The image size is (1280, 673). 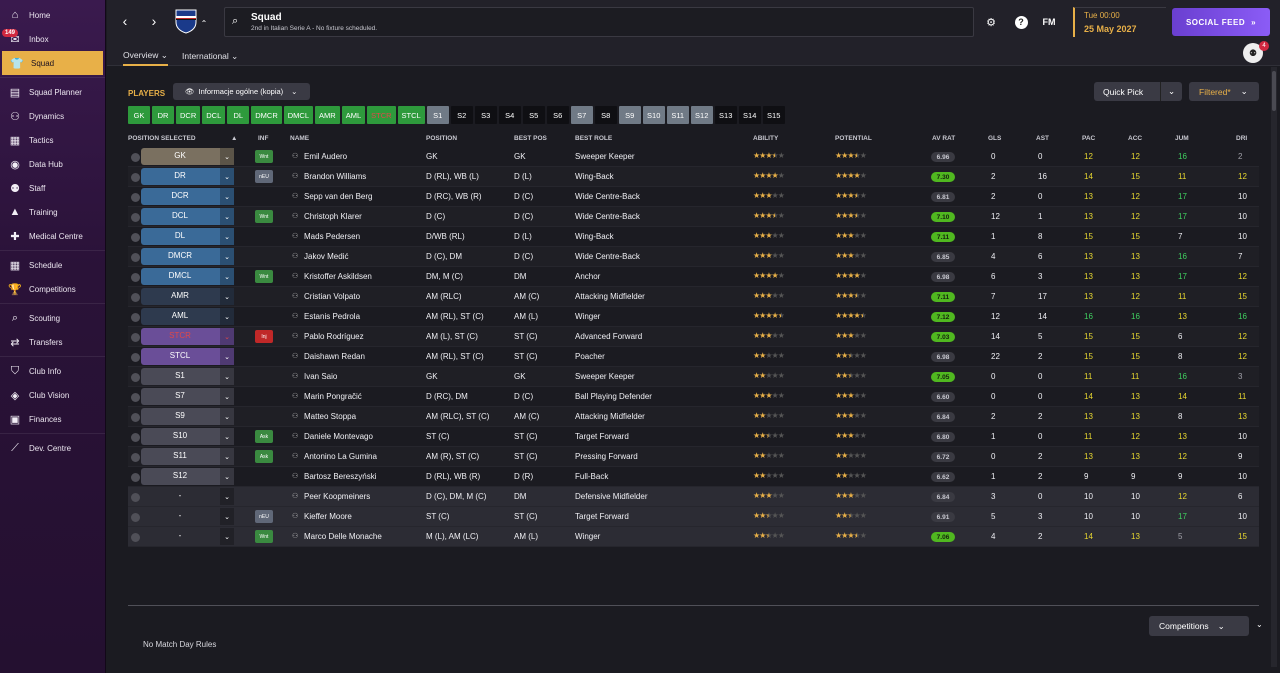 I want to click on position-select: S12 ⌄, so click(x=187, y=476).